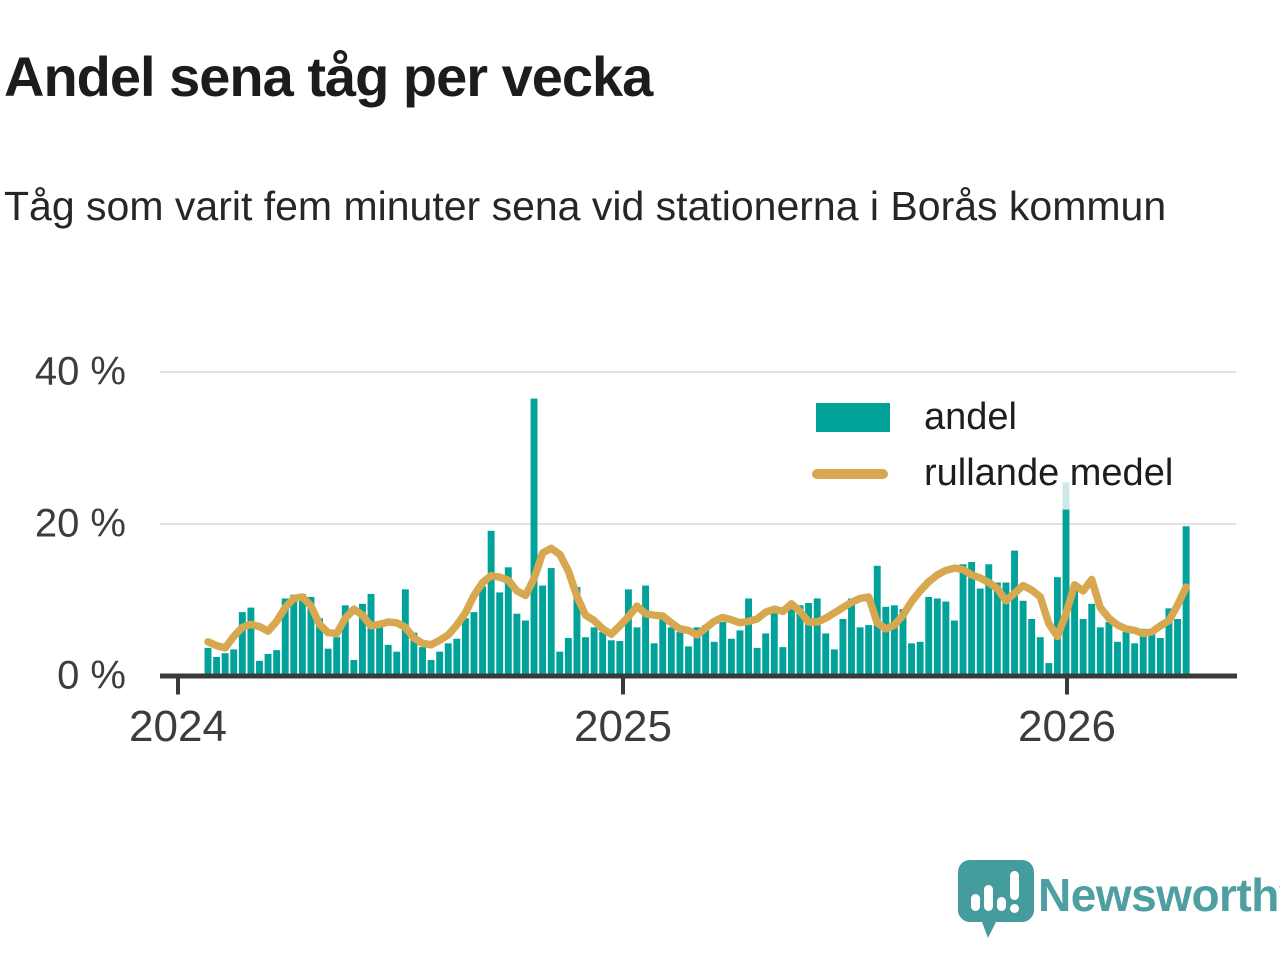 This screenshot has width=1280, height=960. Describe the element at coordinates (1159, 895) in the screenshot. I see `newsworthy-wordmark: Newsworthy` at that location.